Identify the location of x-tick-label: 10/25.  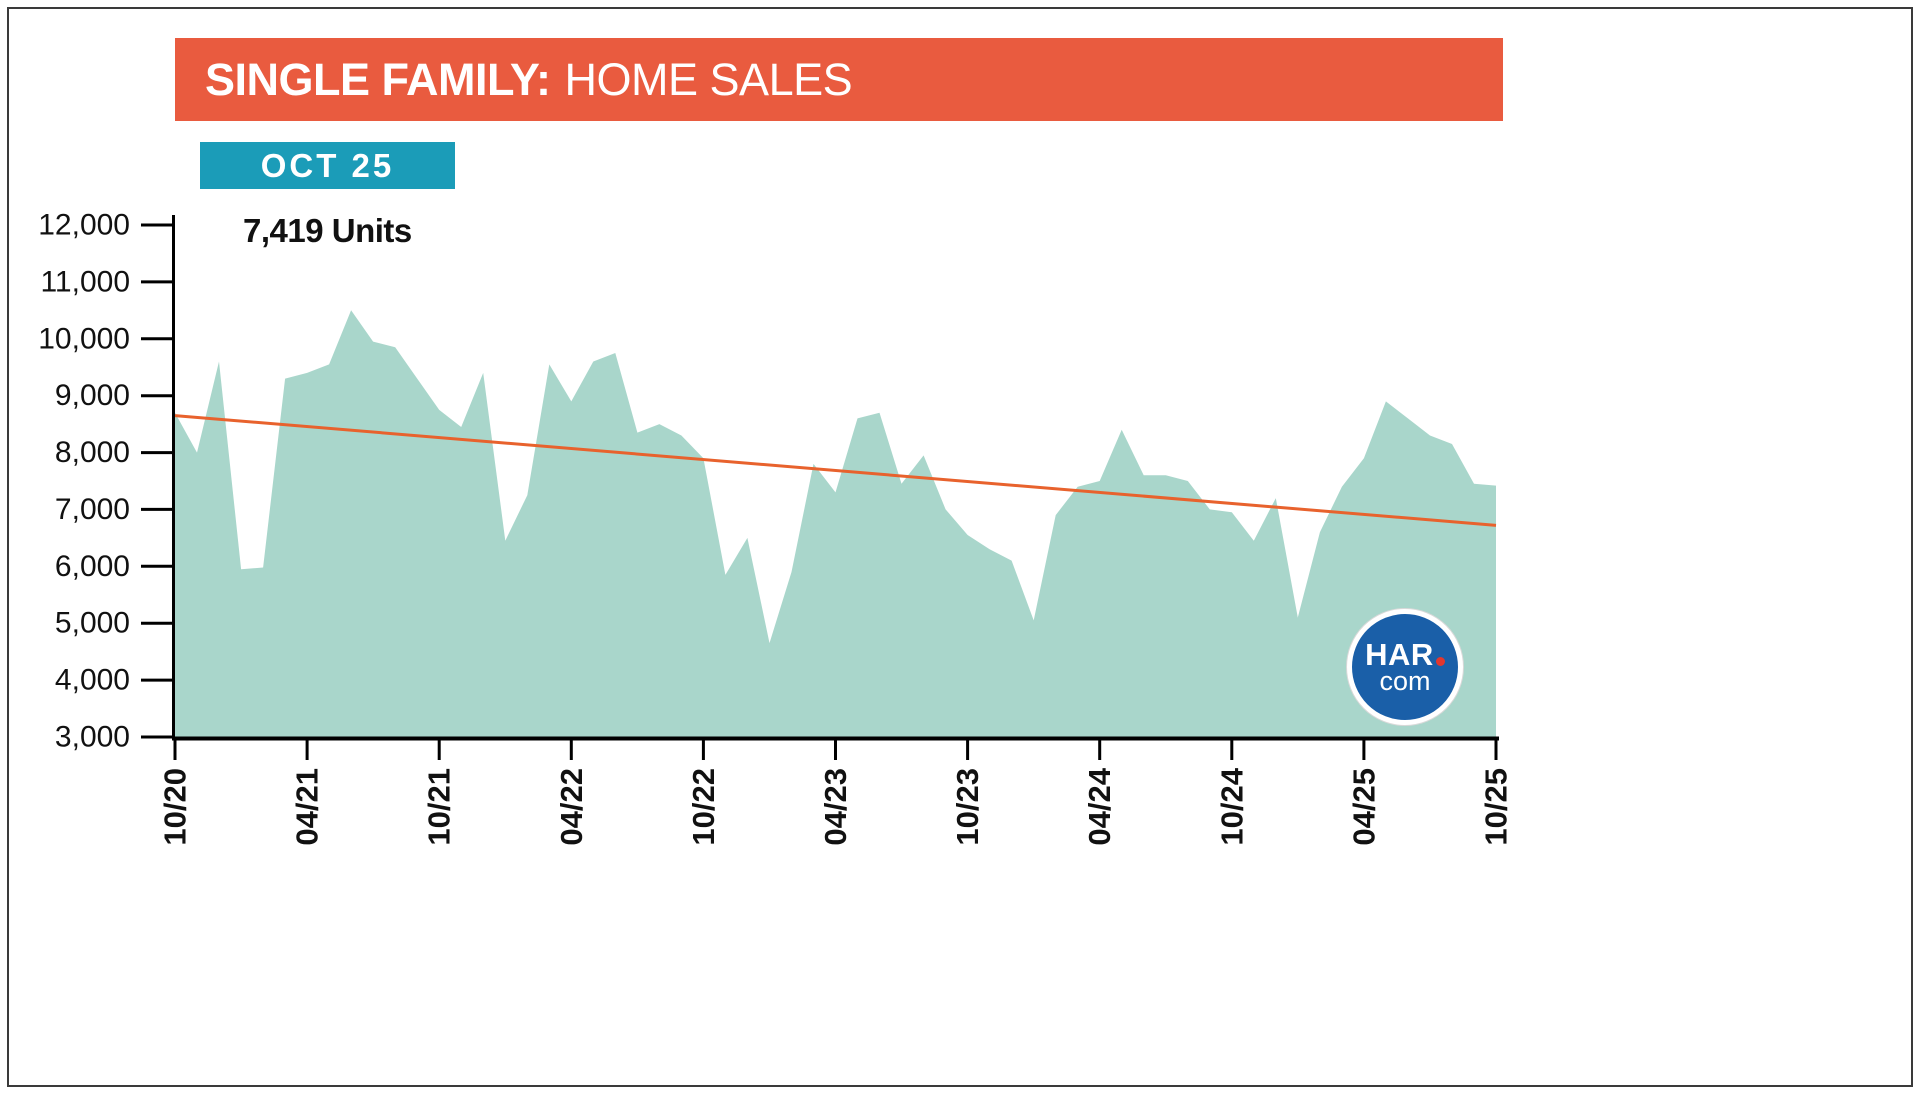
(1496, 807).